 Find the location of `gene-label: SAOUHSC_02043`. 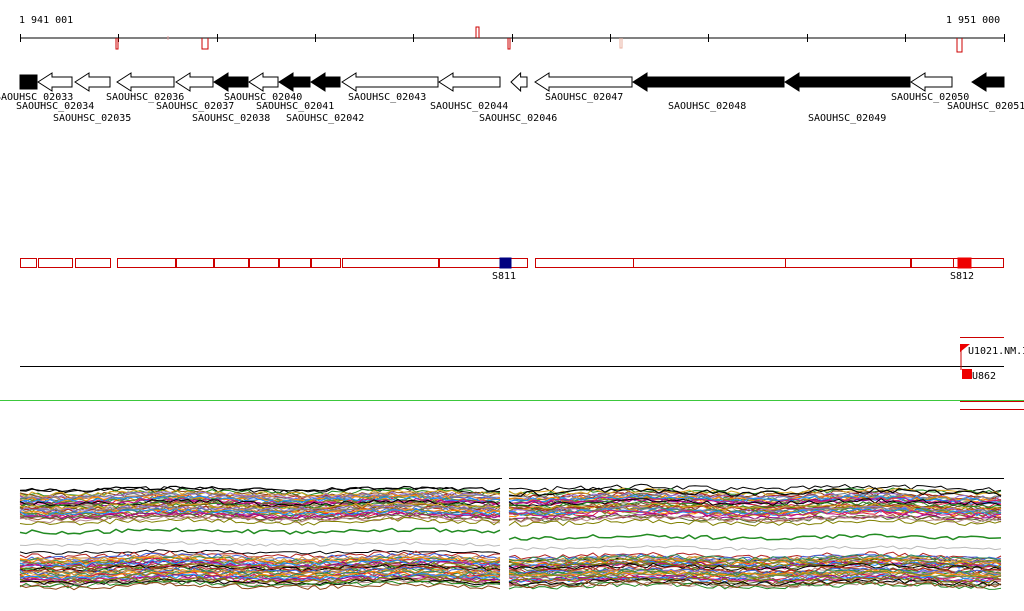

gene-label: SAOUHSC_02043 is located at coordinates (387, 97).